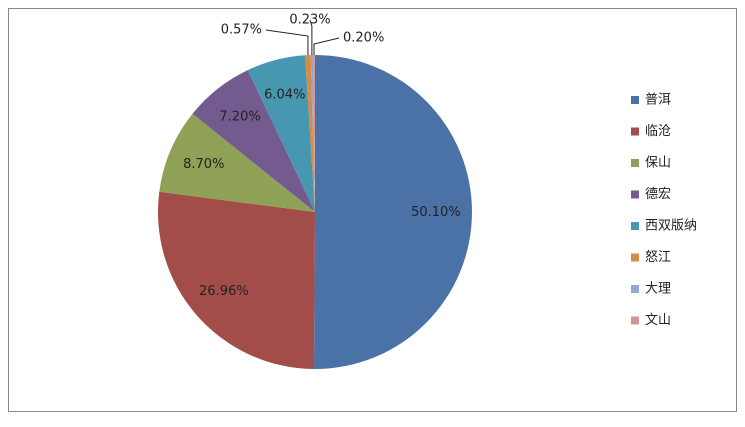 This screenshot has width=745, height=427. What do you see at coordinates (658, 320) in the screenshot?
I see `legend-label: 文山` at bounding box center [658, 320].